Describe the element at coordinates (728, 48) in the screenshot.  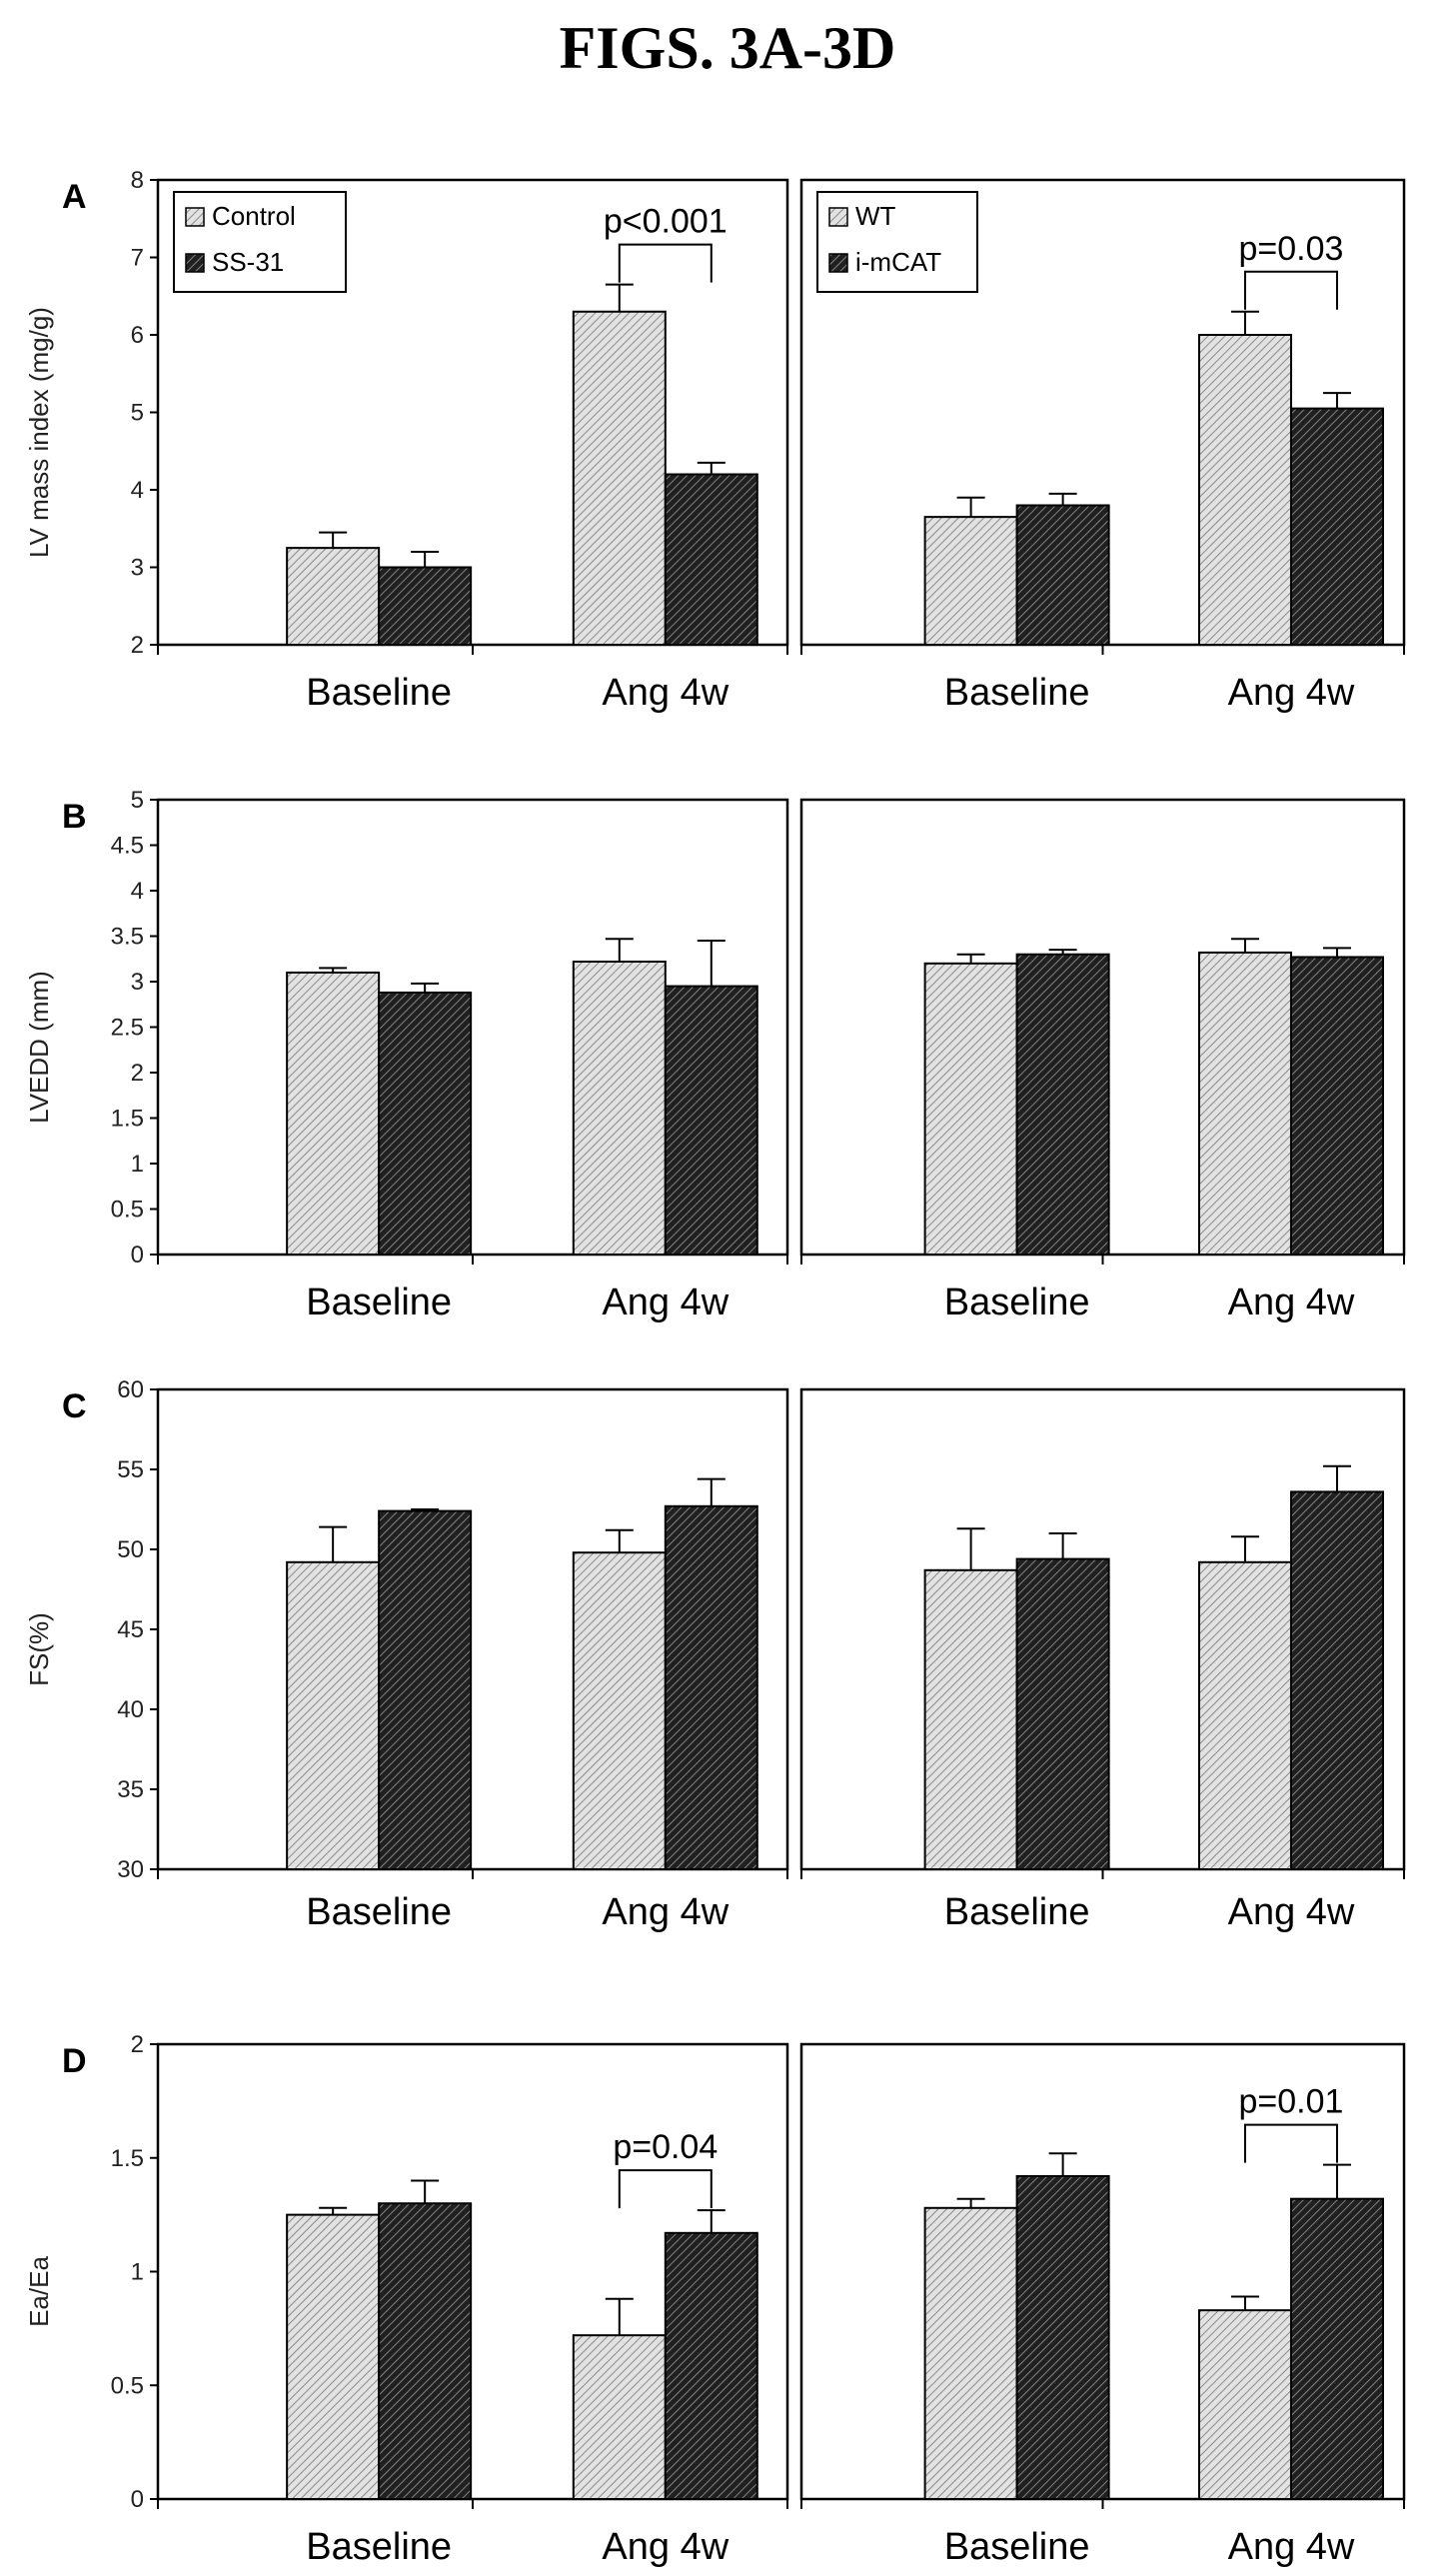
I see `figure-title: FIGS. 3A-3D` at that location.